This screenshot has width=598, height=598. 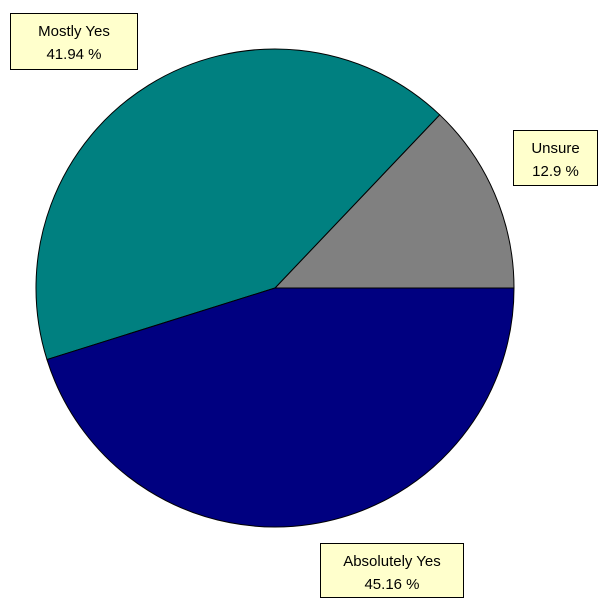 What do you see at coordinates (555, 171) in the screenshot?
I see `callout-value-unsure: 12.9 %` at bounding box center [555, 171].